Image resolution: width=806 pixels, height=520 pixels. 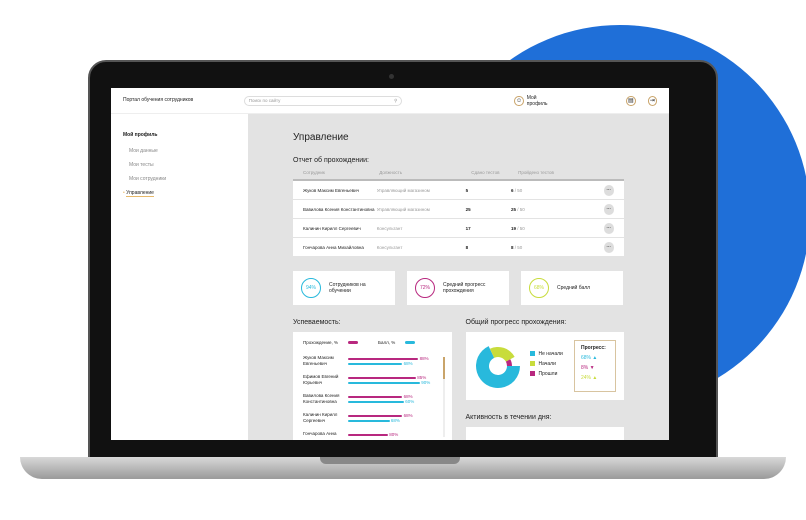 I want to click on progress-ring: 68%, so click(x=539, y=288).